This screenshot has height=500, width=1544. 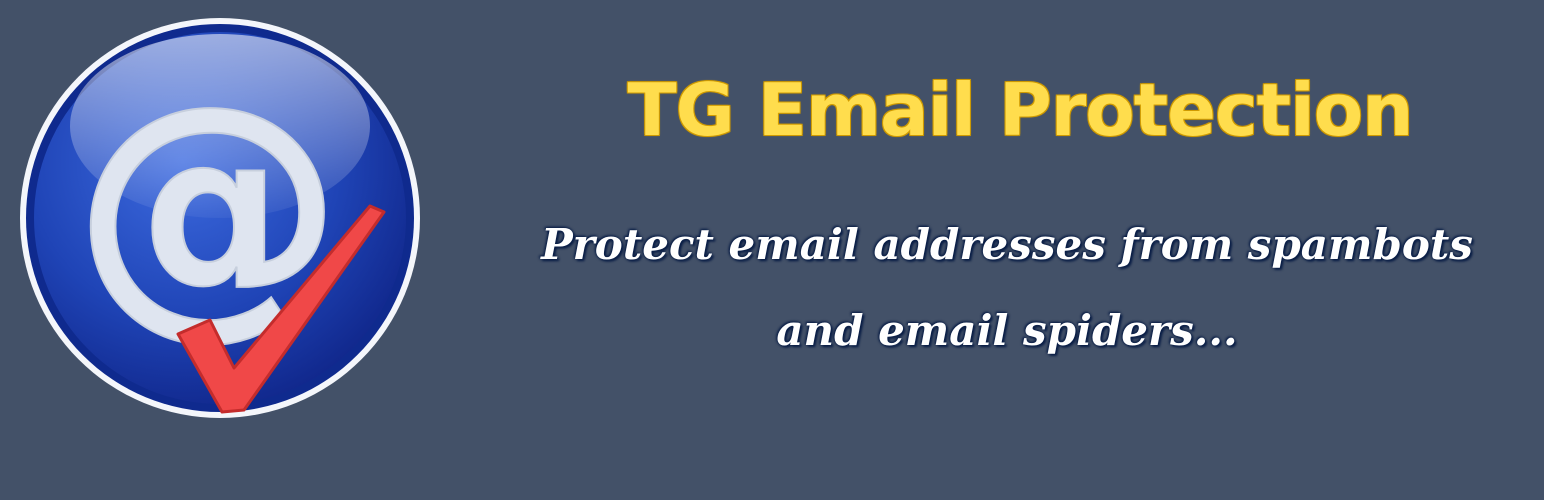 I want to click on checkmark-icon, so click(x=281, y=309).